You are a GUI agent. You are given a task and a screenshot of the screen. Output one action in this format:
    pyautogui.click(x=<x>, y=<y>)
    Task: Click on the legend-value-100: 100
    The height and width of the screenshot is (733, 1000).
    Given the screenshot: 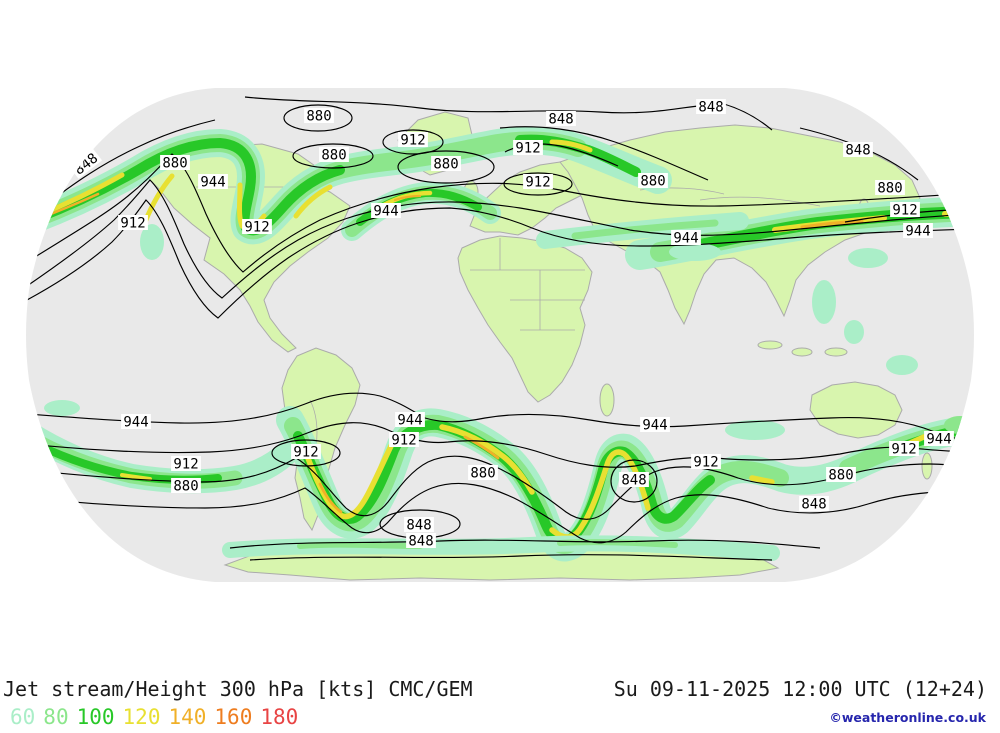 What is the action you would take?
    pyautogui.click(x=95, y=717)
    